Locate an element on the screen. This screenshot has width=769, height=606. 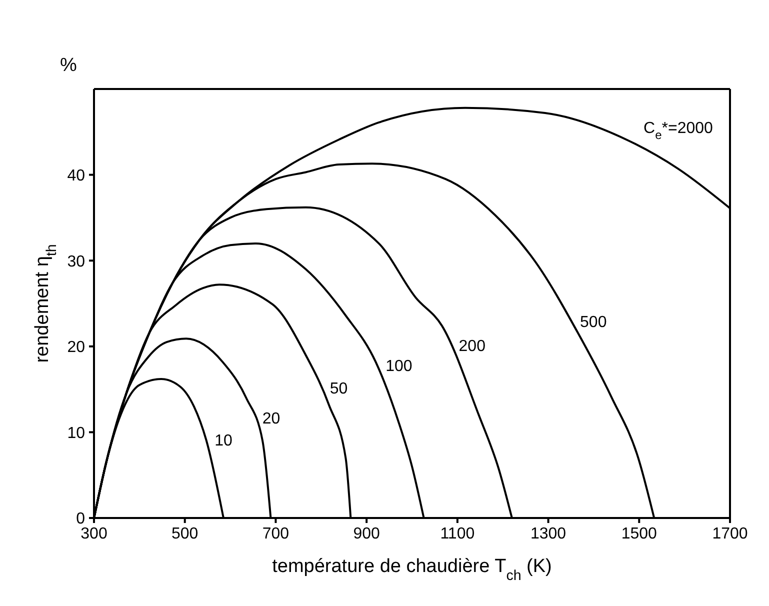
y-tick-label: 10 is located at coordinates (76, 433).